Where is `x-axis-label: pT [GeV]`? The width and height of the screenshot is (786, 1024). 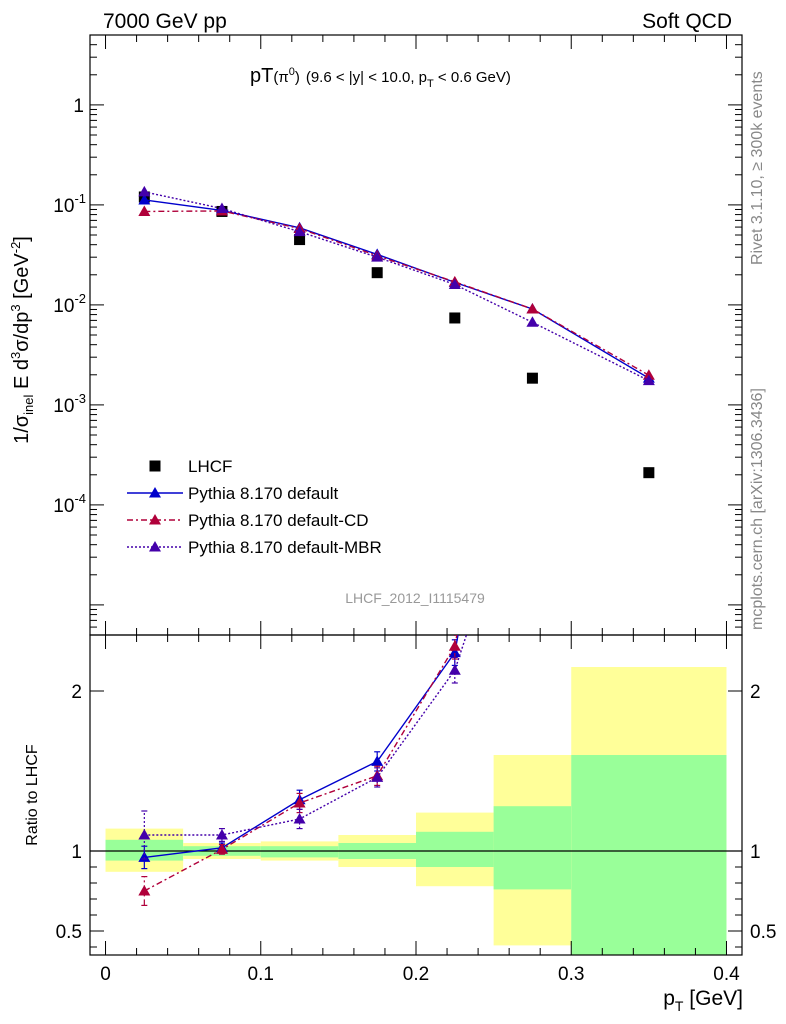 x-axis-label: pT [GeV] is located at coordinates (703, 1000).